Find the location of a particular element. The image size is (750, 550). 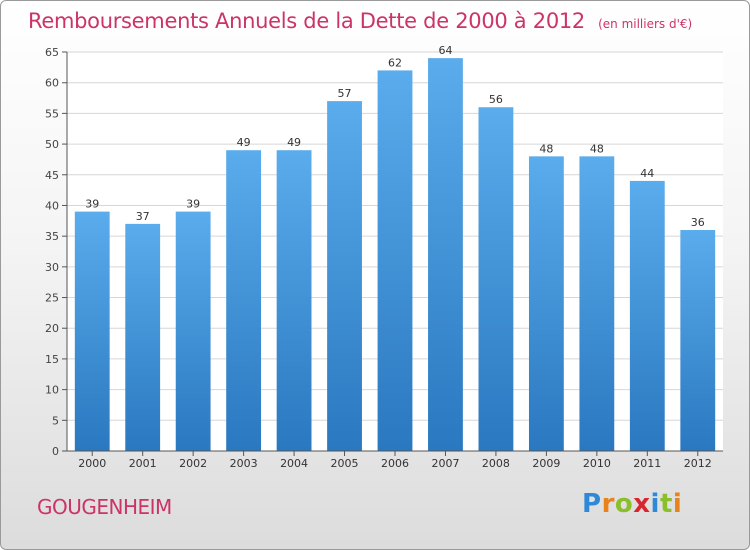

y-tick-label: 35 is located at coordinates (52, 236).